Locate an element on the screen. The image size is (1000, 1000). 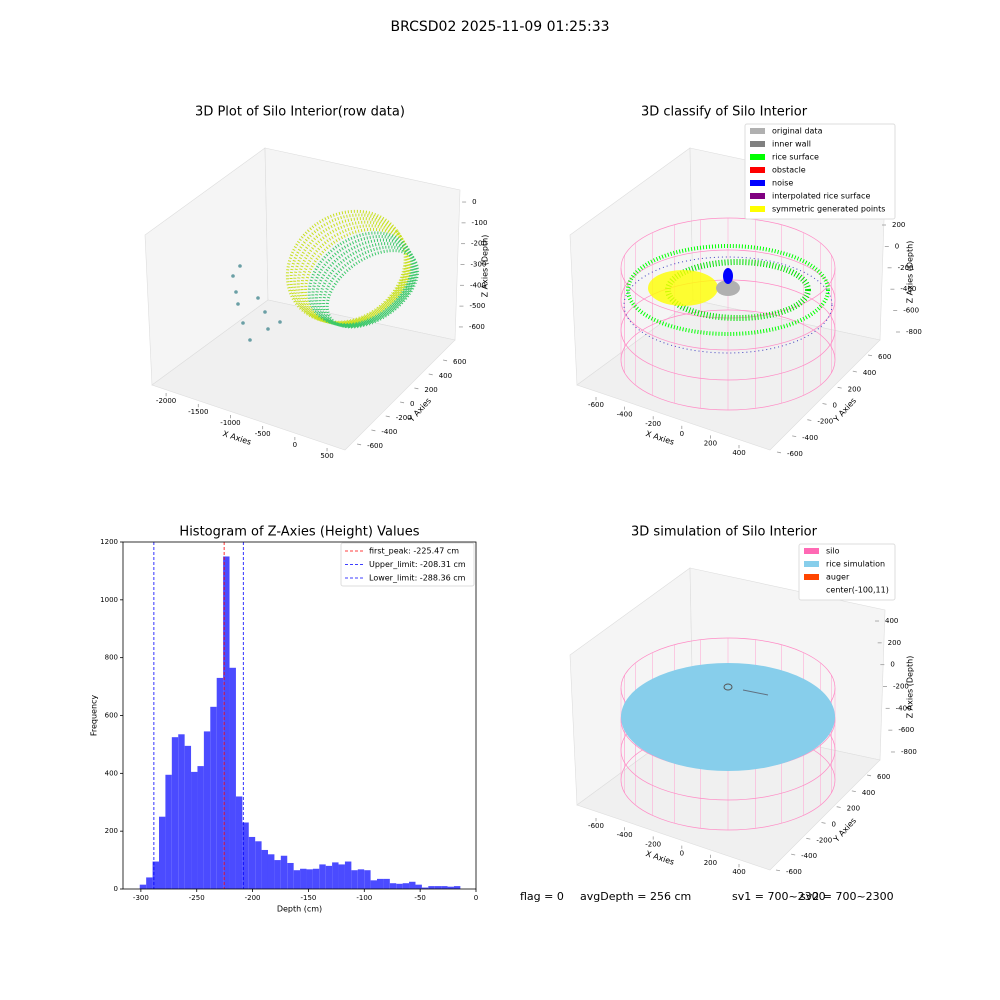
y-tick-label: 0 is located at coordinates (116, 889).